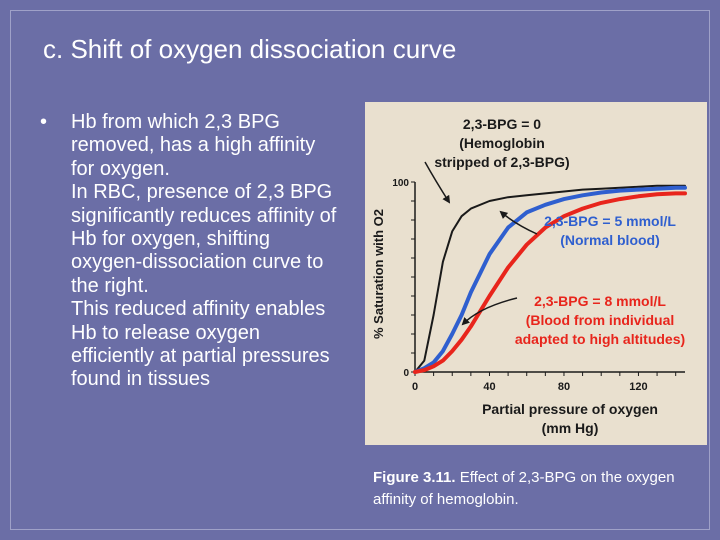 The width and height of the screenshot is (720, 540). What do you see at coordinates (406, 373) in the screenshot?
I see `y-tick-label: 0` at bounding box center [406, 373].